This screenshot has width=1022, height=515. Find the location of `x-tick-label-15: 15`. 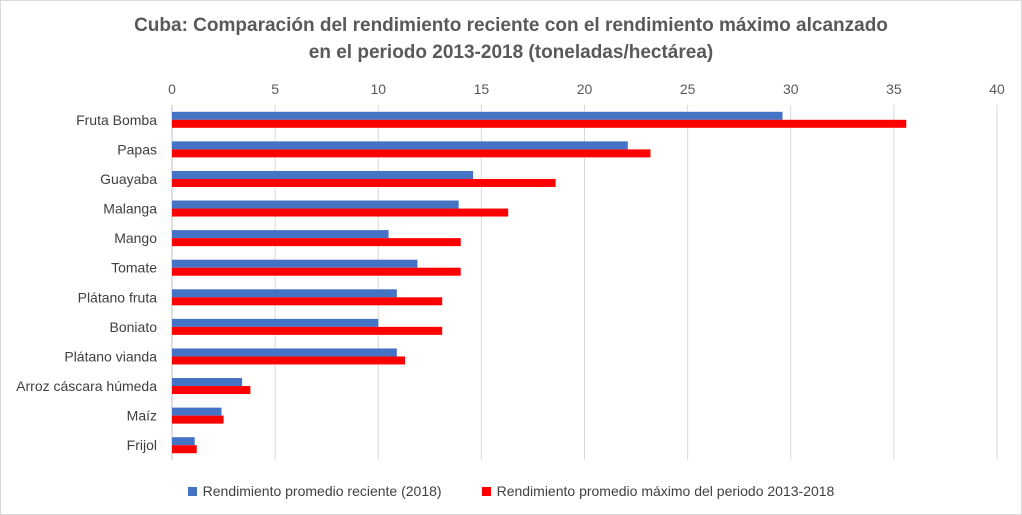

x-tick-label-15: 15 is located at coordinates (482, 89).